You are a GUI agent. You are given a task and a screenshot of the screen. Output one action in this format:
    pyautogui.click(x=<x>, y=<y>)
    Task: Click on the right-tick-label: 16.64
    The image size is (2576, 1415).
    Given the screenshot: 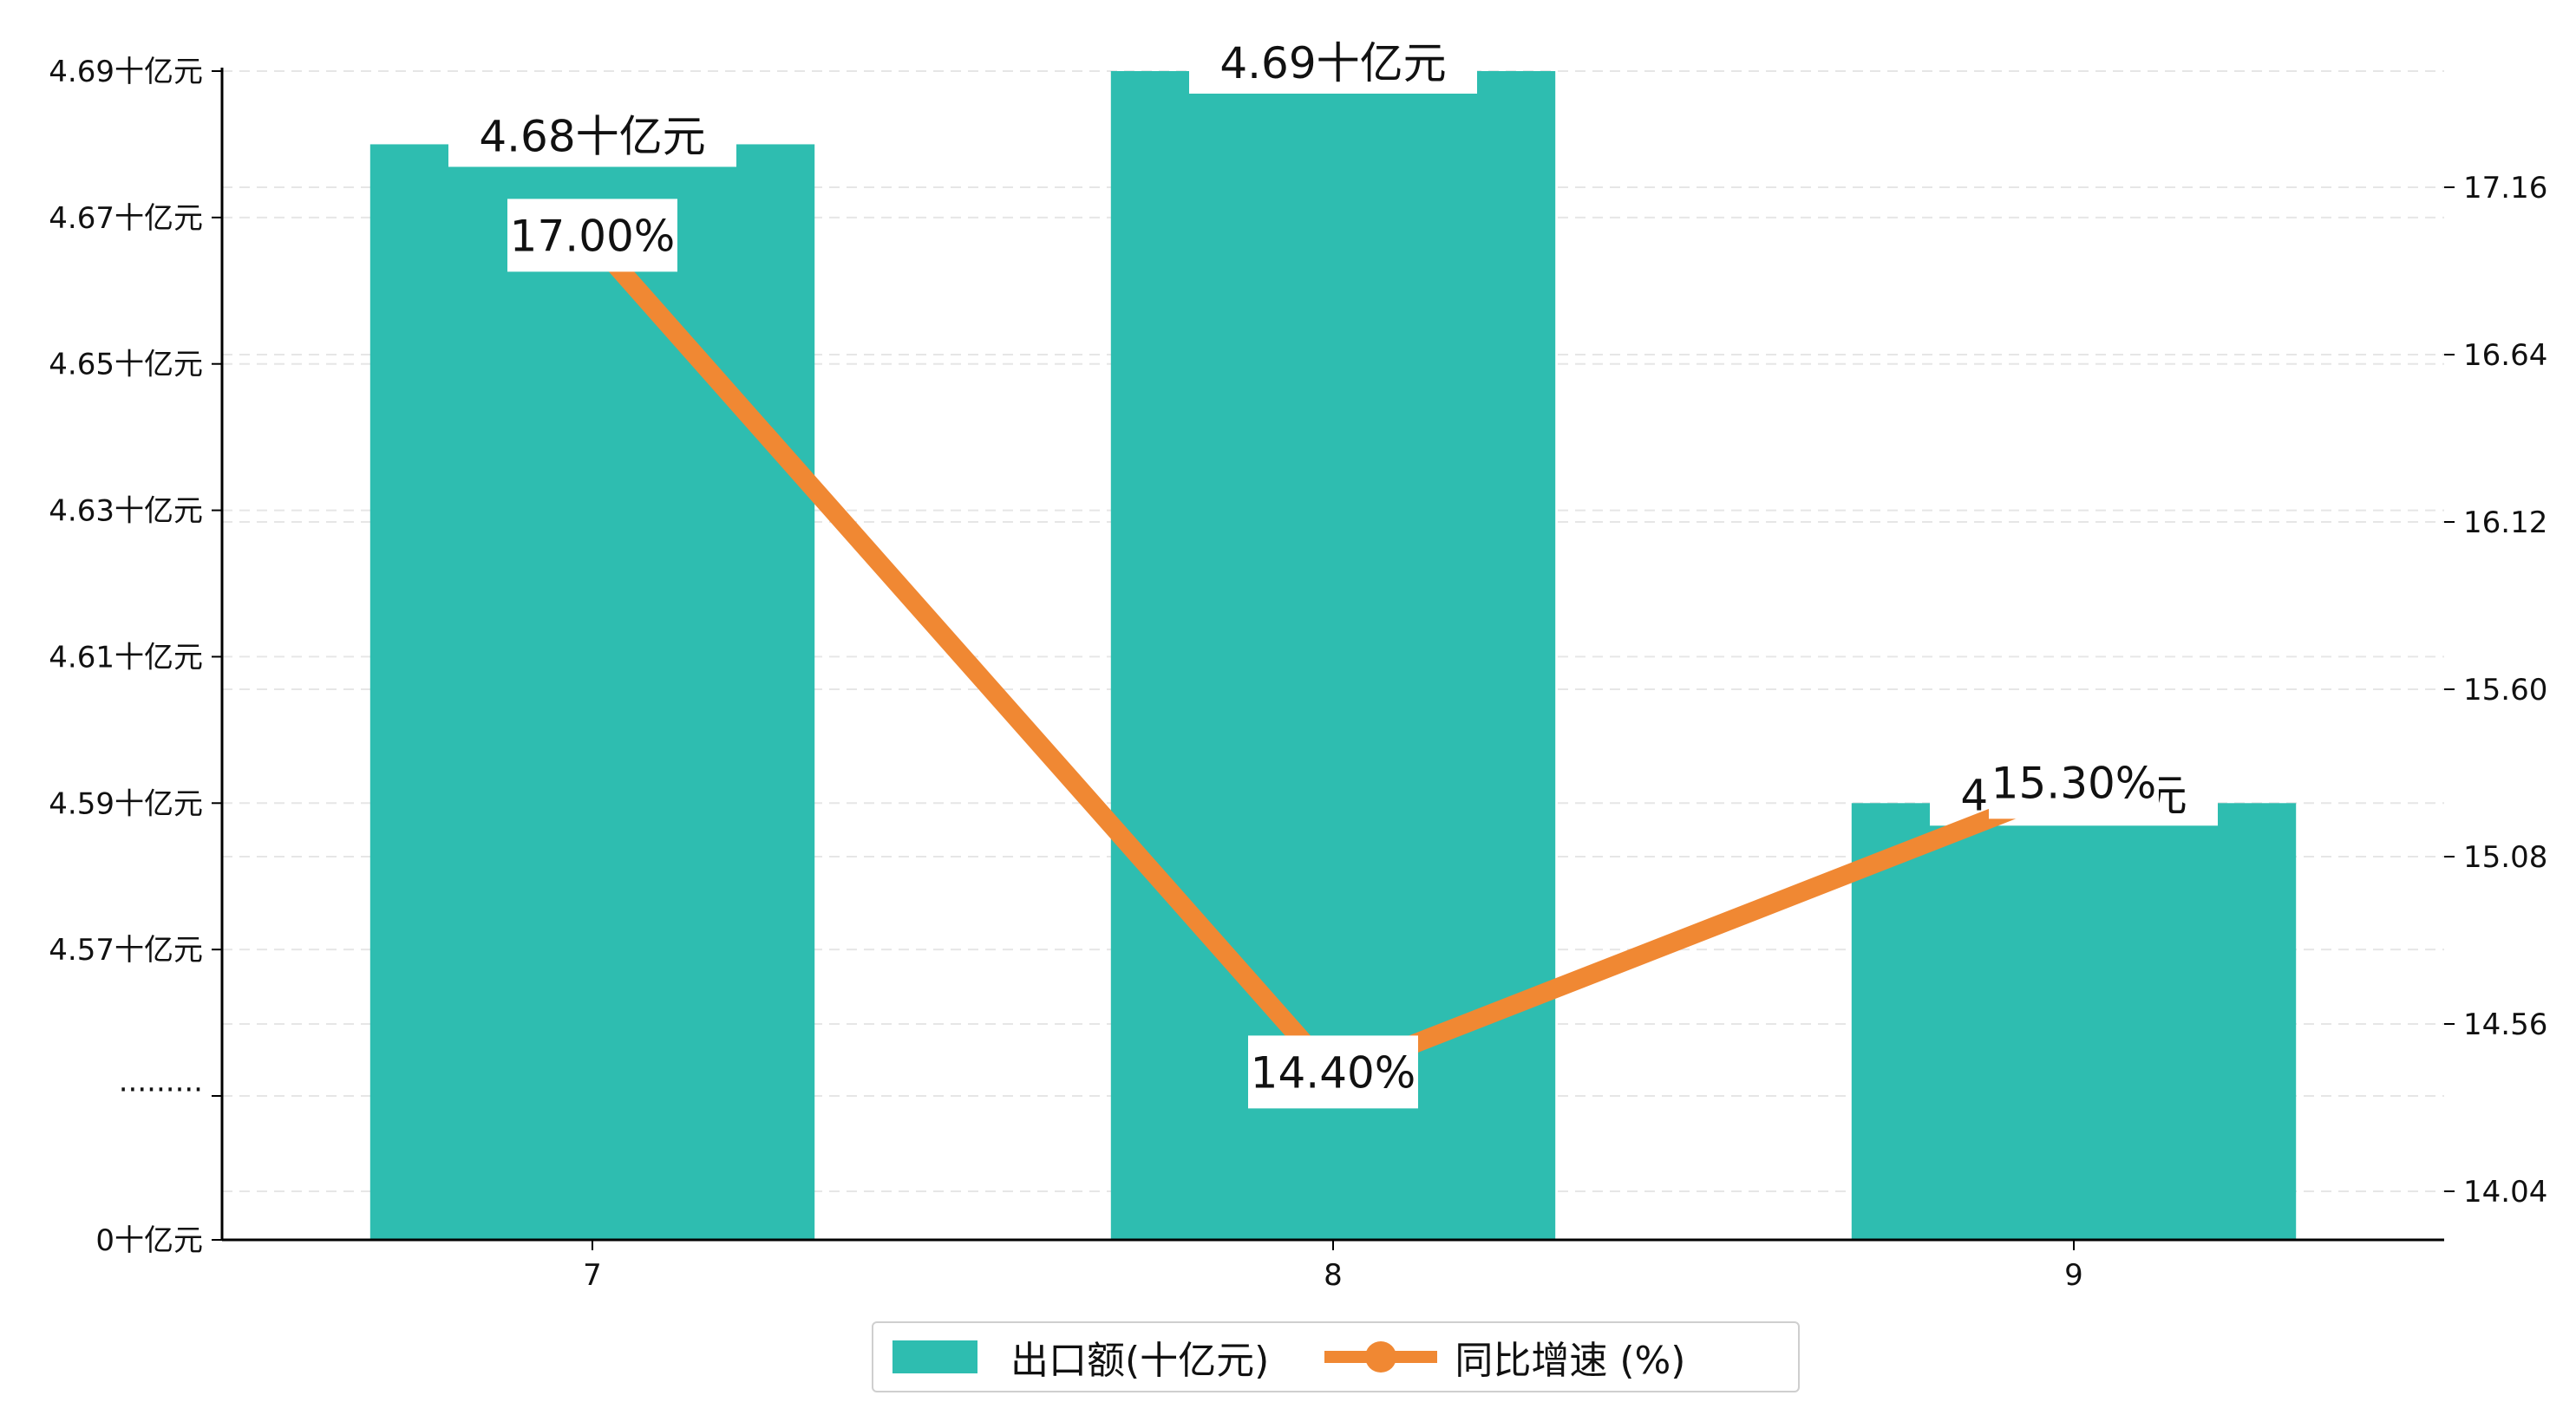 What is the action you would take?
    pyautogui.click(x=2505, y=355)
    